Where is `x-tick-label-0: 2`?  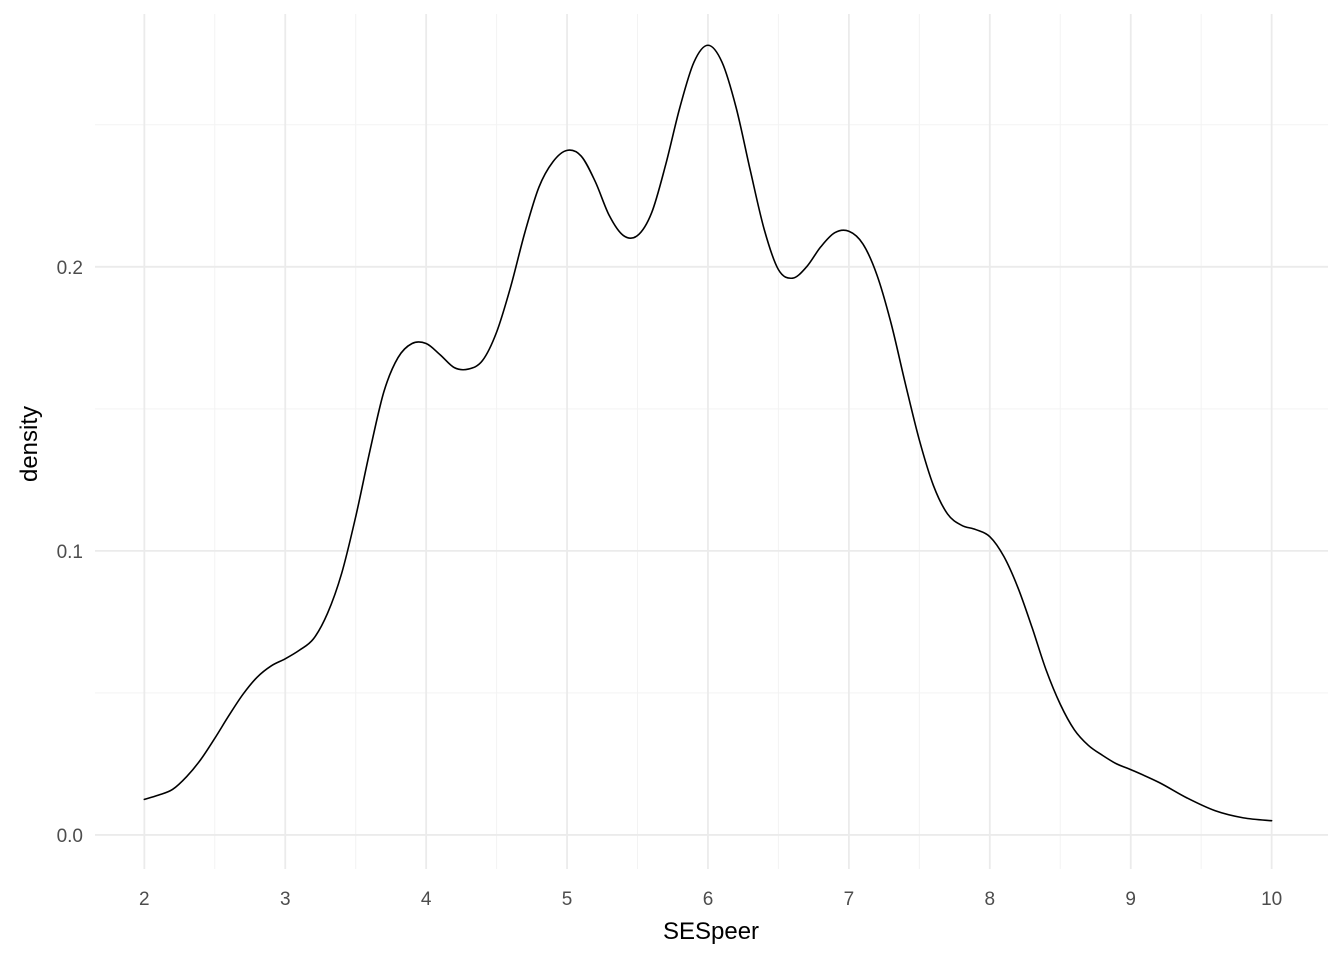
x-tick-label-0: 2 is located at coordinates (144, 899).